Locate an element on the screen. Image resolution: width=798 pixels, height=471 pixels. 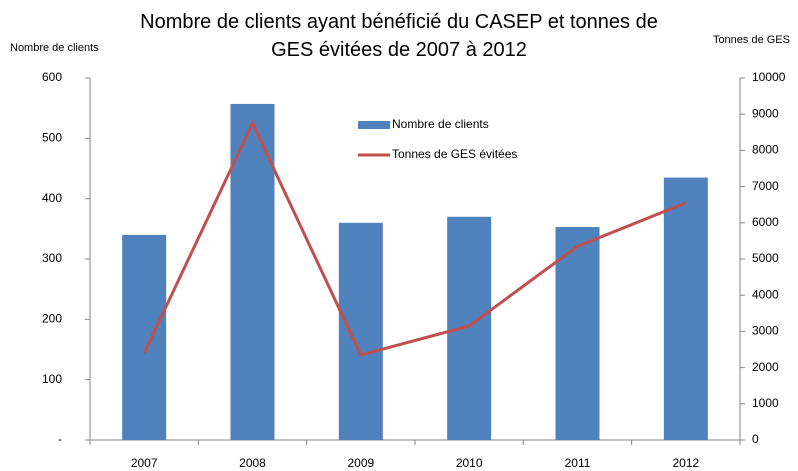
x-tick-label: 2011 is located at coordinates (578, 463).